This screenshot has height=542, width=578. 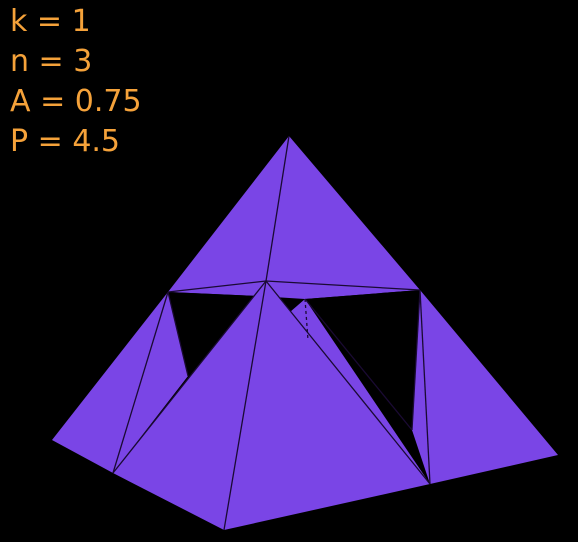 I want to click on right-tetra-inner-face, so click(x=362, y=360).